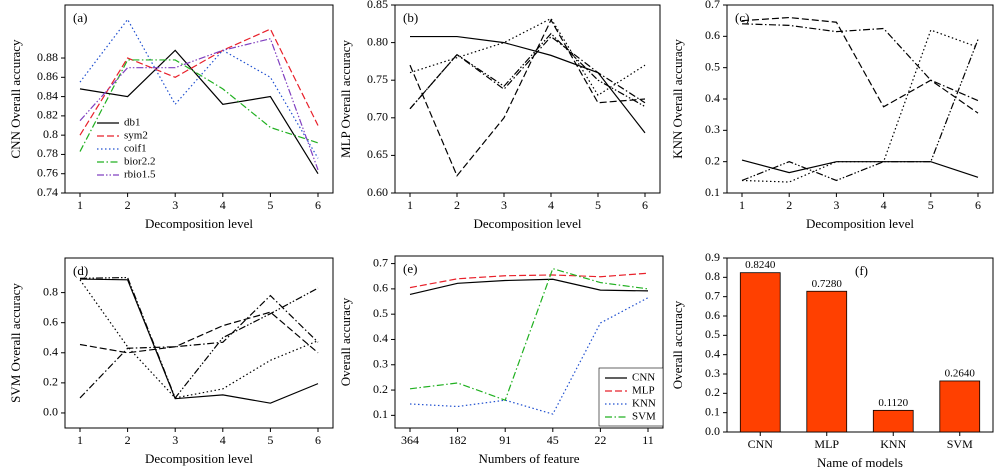  Describe the element at coordinates (377, 117) in the screenshot. I see `y-tick-label: 0.70` at that location.